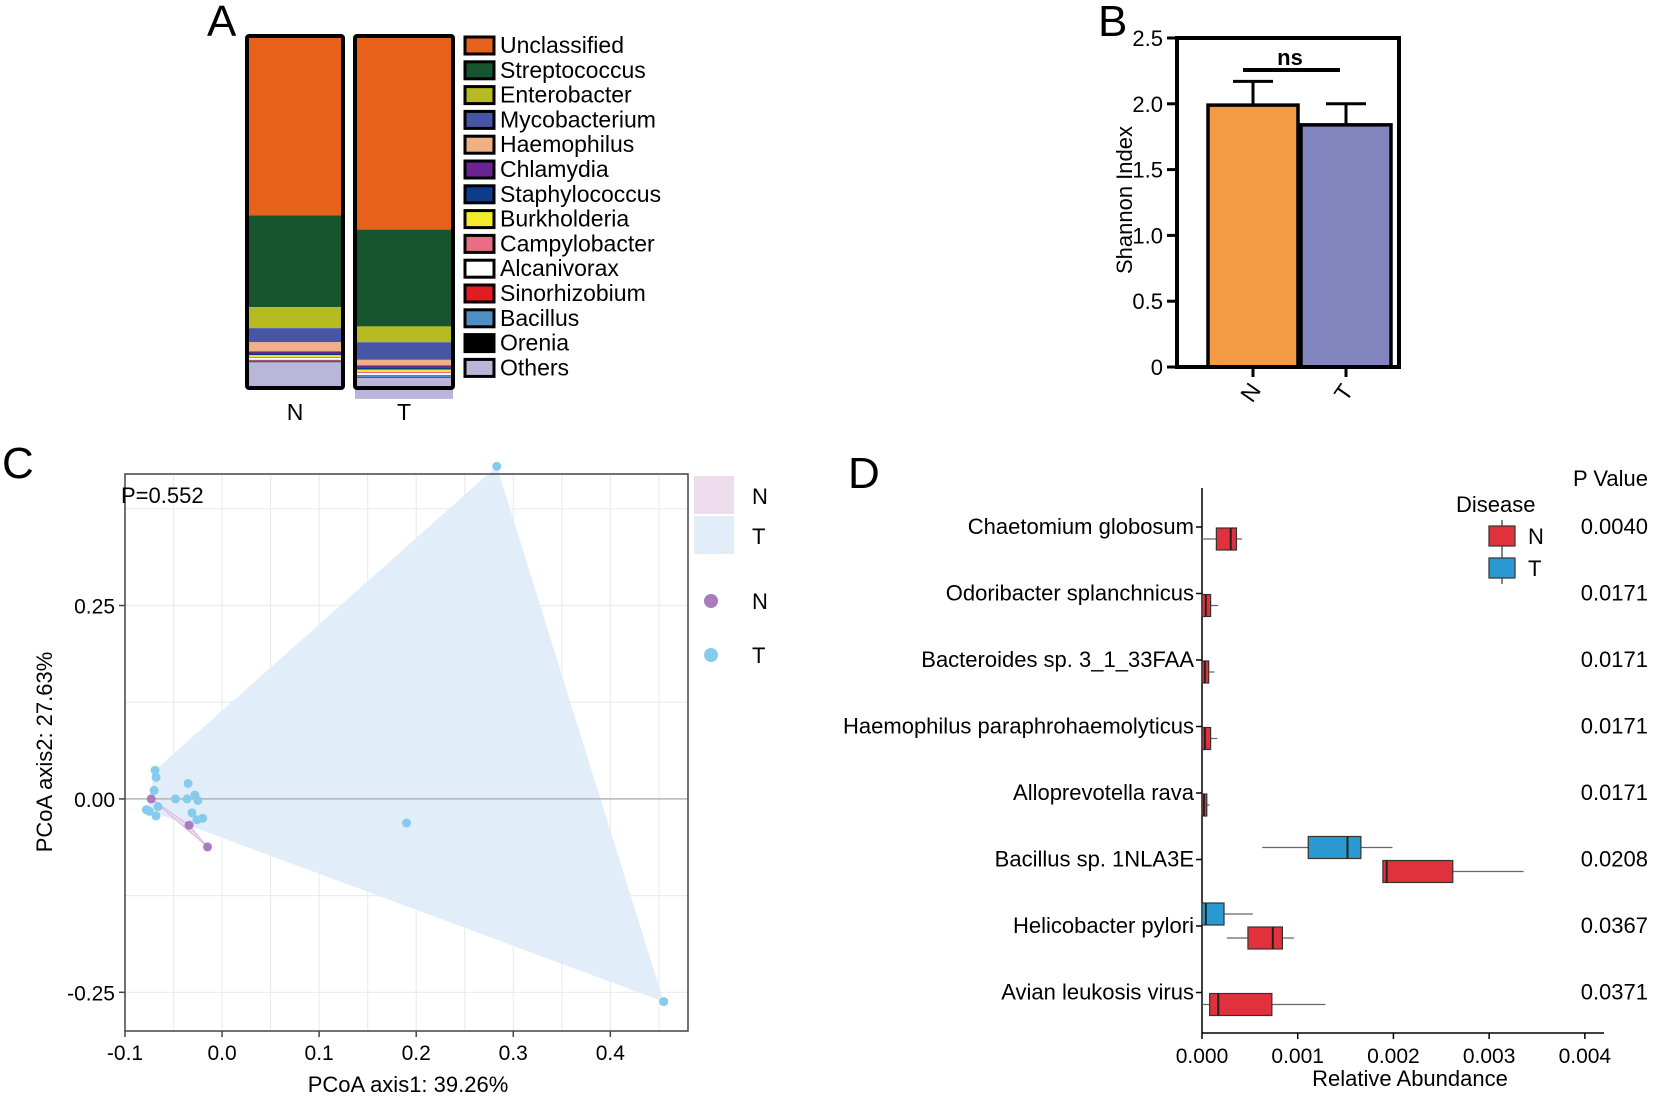  What do you see at coordinates (1614, 859) in the screenshot?
I see `p-value: 0.0208` at bounding box center [1614, 859].